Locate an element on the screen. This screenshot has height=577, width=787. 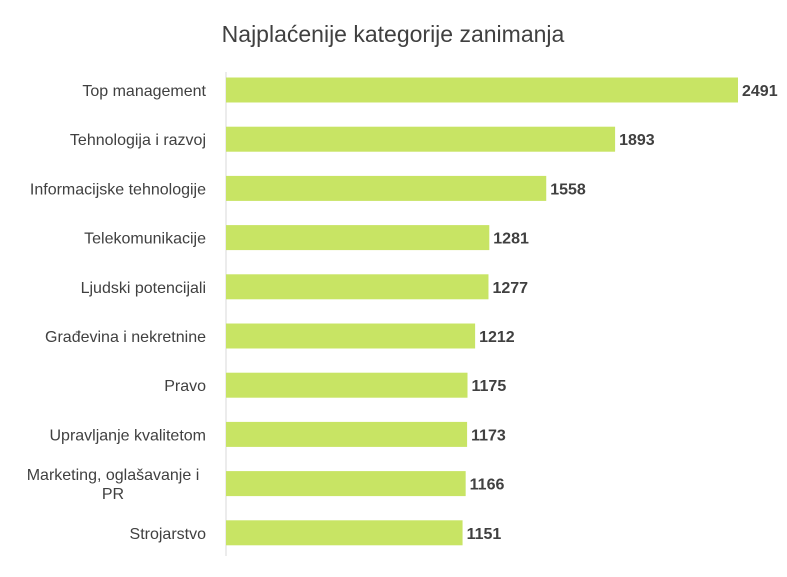
data-label: 1166 is located at coordinates (487, 485).